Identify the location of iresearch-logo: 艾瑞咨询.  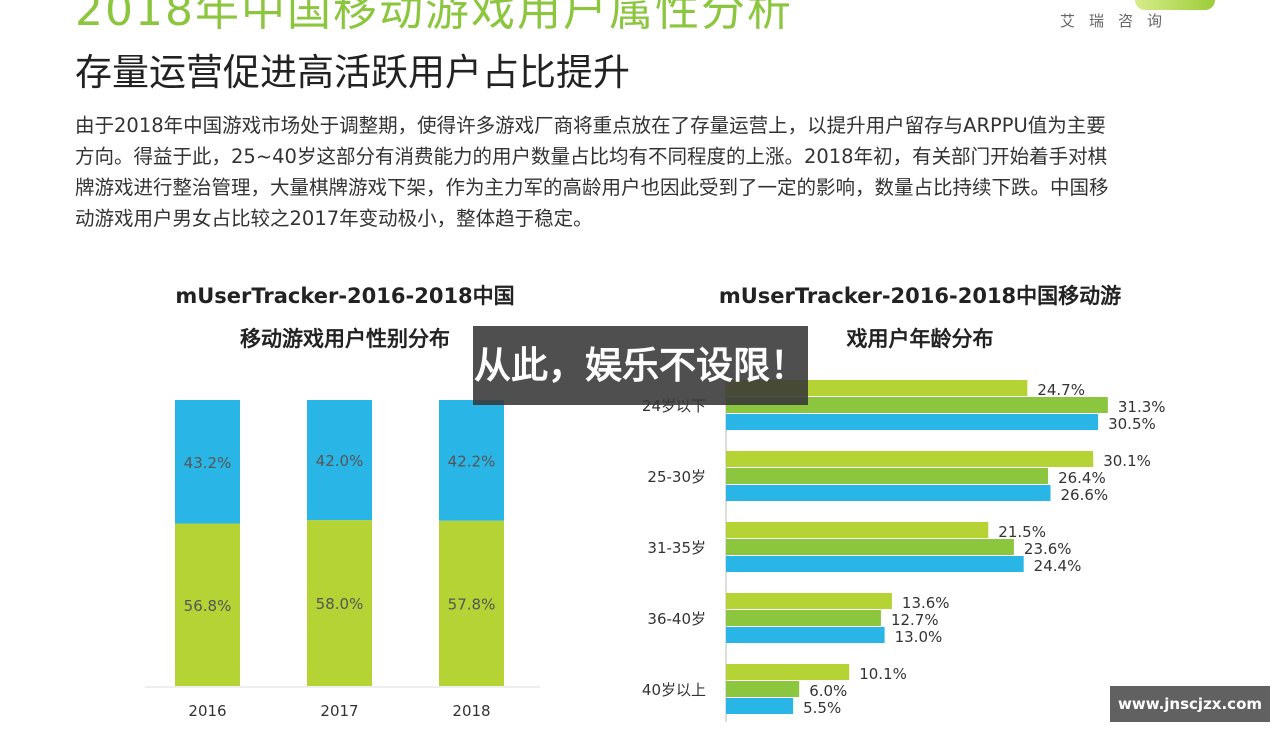
(1135, 17).